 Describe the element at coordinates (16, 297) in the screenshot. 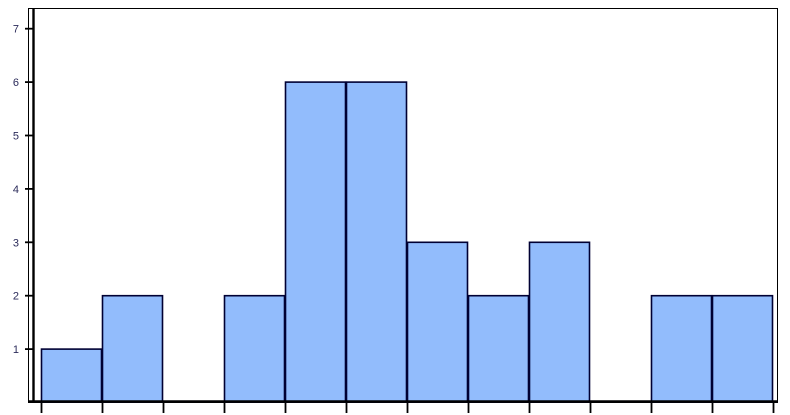

I see `y-axis-tick-label: 2` at that location.